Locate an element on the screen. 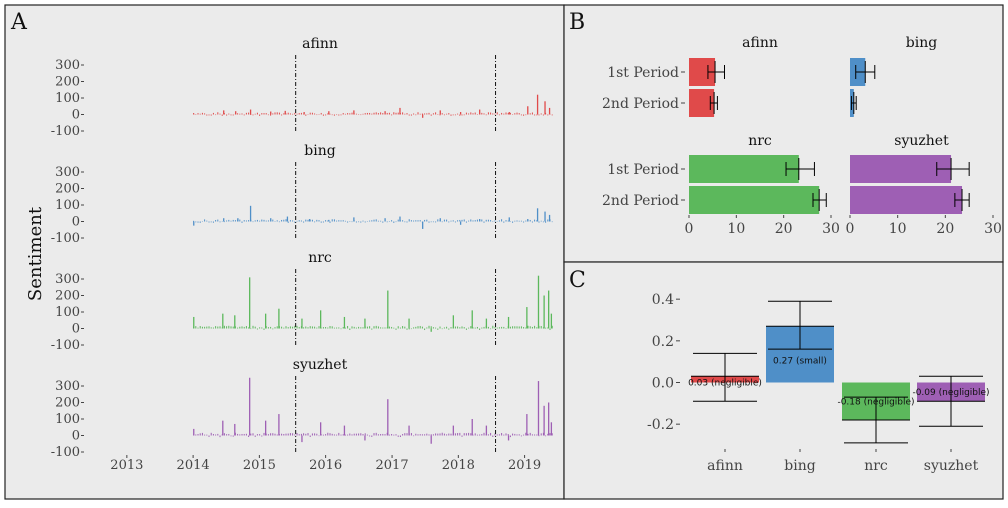 Image resolution: width=1008 pixels, height=508 pixels. x-tick-label: 10 is located at coordinates (736, 229).